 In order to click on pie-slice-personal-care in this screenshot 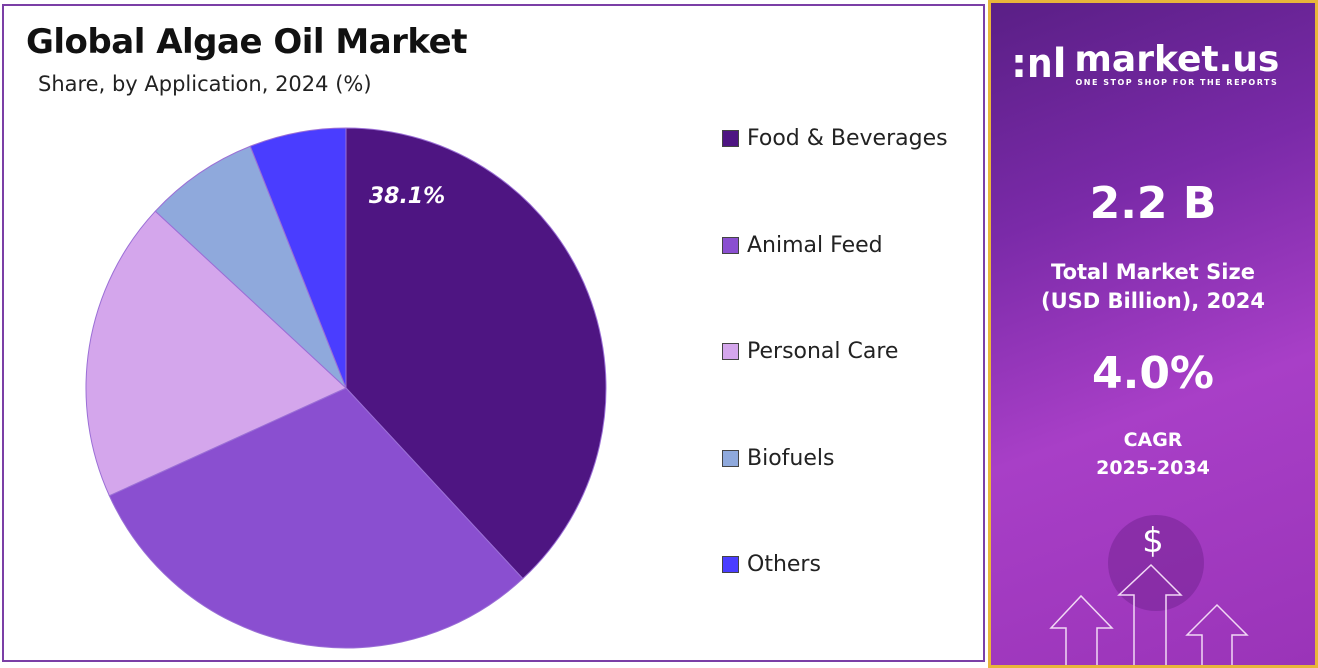, I will do `click(216, 353)`.